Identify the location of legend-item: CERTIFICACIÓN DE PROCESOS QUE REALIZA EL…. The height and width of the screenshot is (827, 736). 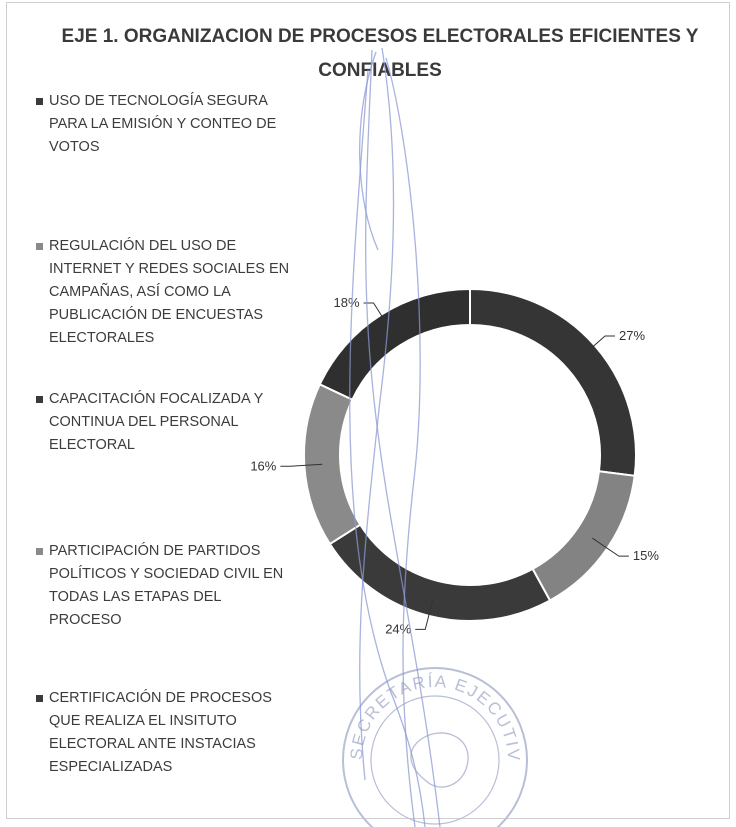
(166, 733).